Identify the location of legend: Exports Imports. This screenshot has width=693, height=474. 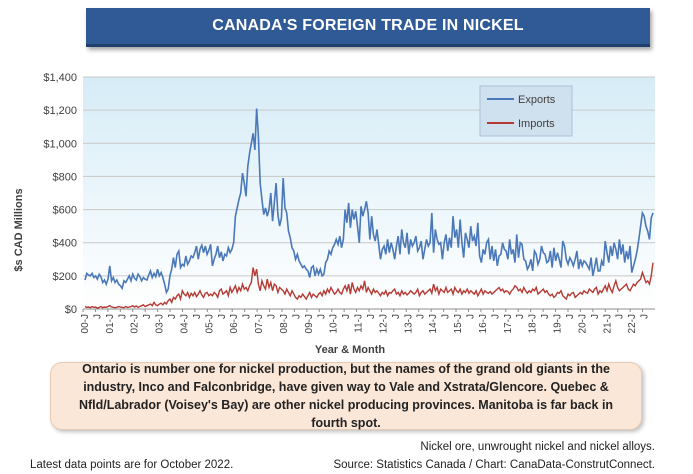
(526, 111).